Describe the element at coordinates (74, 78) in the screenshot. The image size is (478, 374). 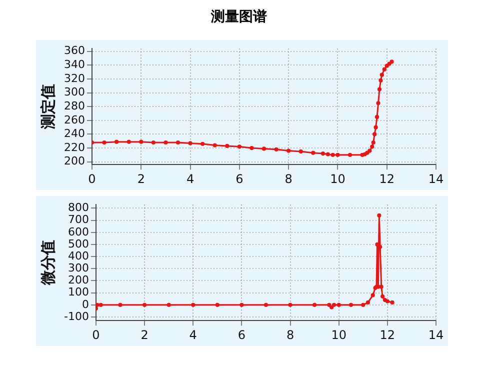
I see `y-tick-label: 320` at that location.